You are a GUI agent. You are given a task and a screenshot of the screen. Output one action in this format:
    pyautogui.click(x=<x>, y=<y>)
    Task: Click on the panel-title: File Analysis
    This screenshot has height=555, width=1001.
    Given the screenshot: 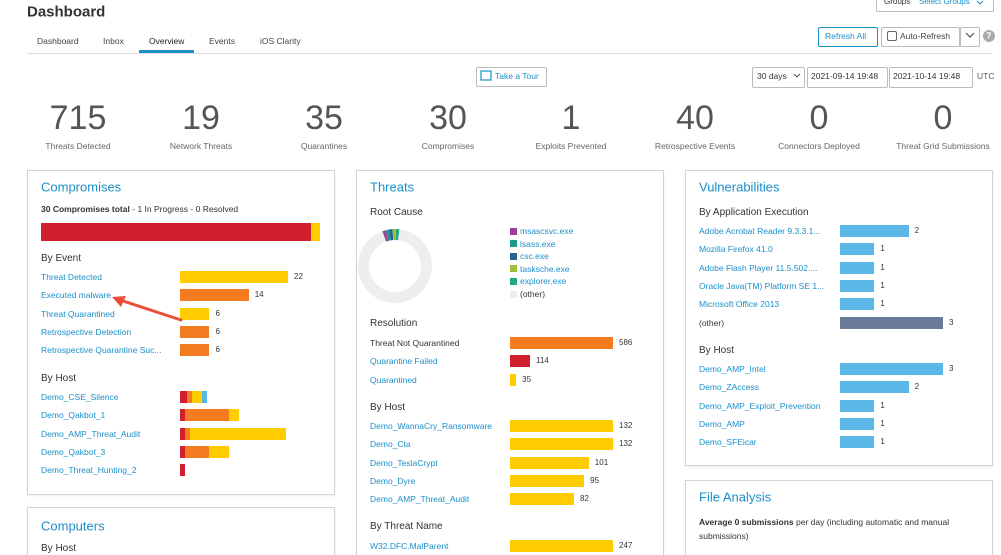 What is the action you would take?
    pyautogui.click(x=735, y=497)
    